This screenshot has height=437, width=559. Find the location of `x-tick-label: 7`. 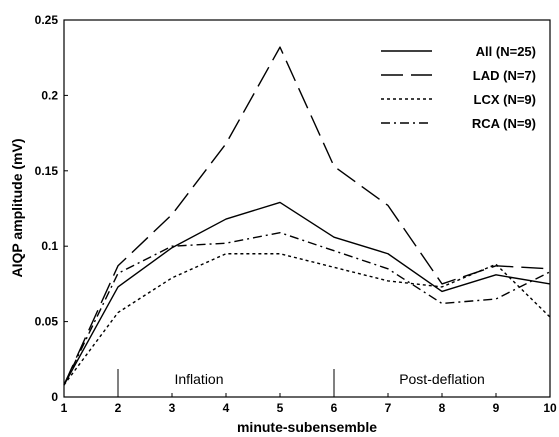

x-tick-label: 7 is located at coordinates (388, 408).